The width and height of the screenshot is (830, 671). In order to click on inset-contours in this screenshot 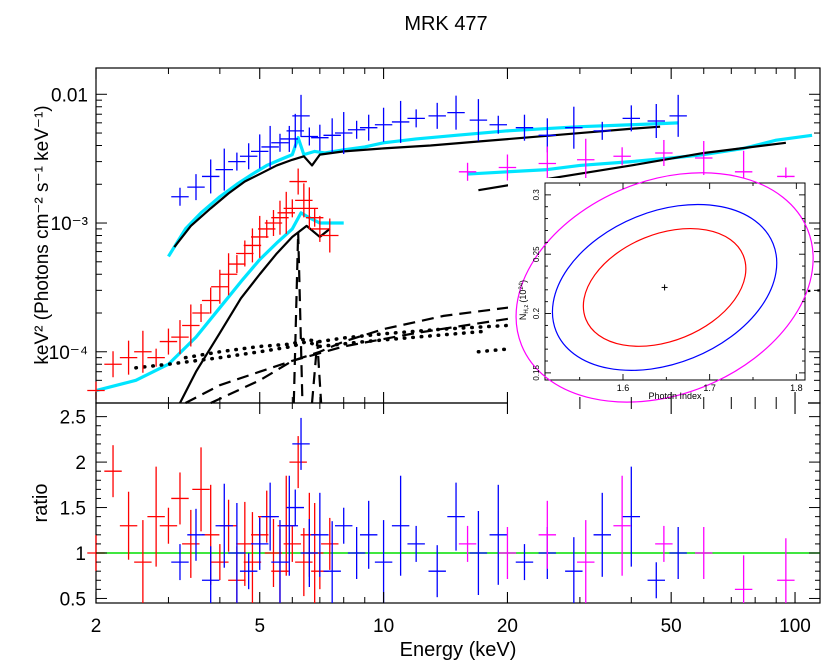, I will do `click(664, 287)`.